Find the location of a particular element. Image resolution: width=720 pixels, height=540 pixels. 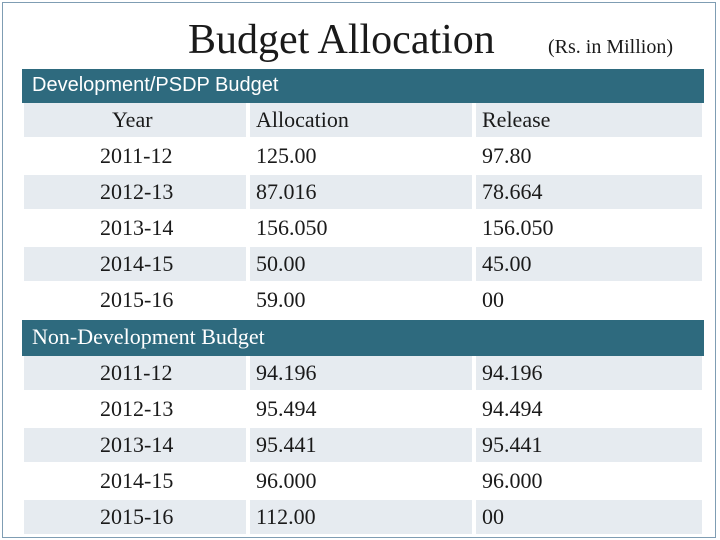

table-row: 2011-12 94.196 94.196 is located at coordinates (363, 374).